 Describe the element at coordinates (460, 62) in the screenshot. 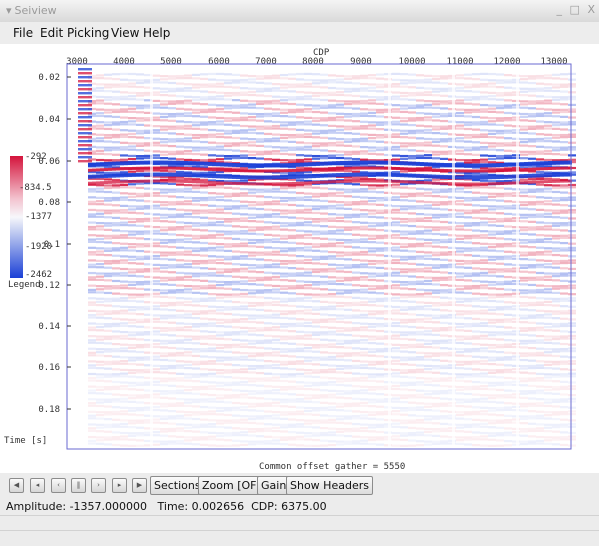

I see `x-tick: 11000` at that location.